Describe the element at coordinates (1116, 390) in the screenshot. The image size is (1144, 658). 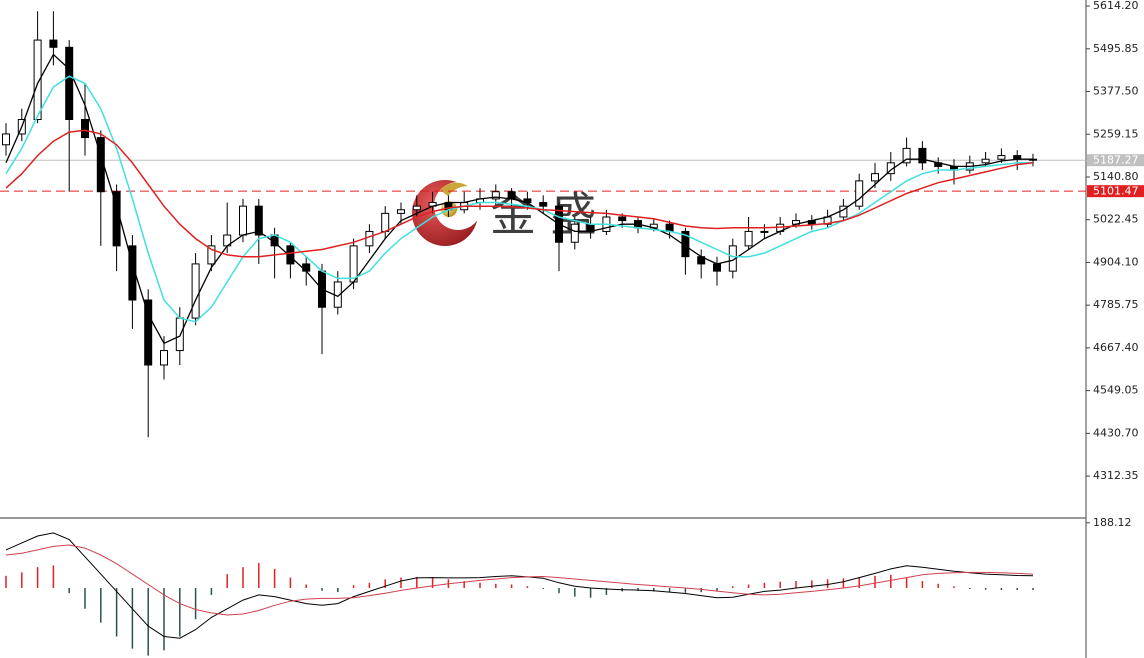
I see `y-tick-label: 4549.05` at that location.